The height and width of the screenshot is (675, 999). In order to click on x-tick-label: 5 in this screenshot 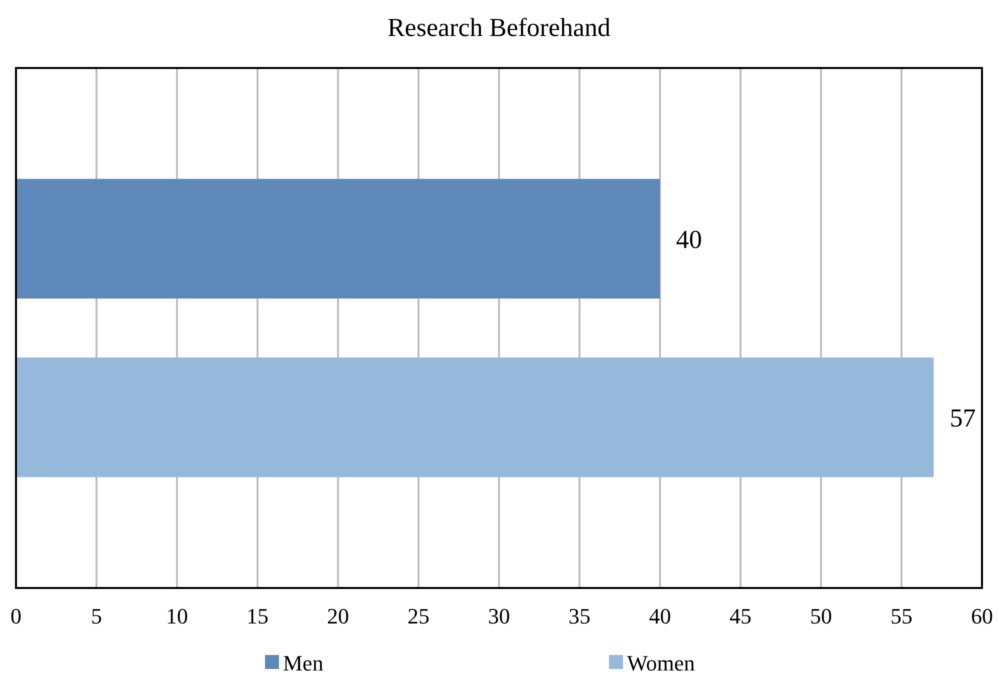, I will do `click(96, 616)`.